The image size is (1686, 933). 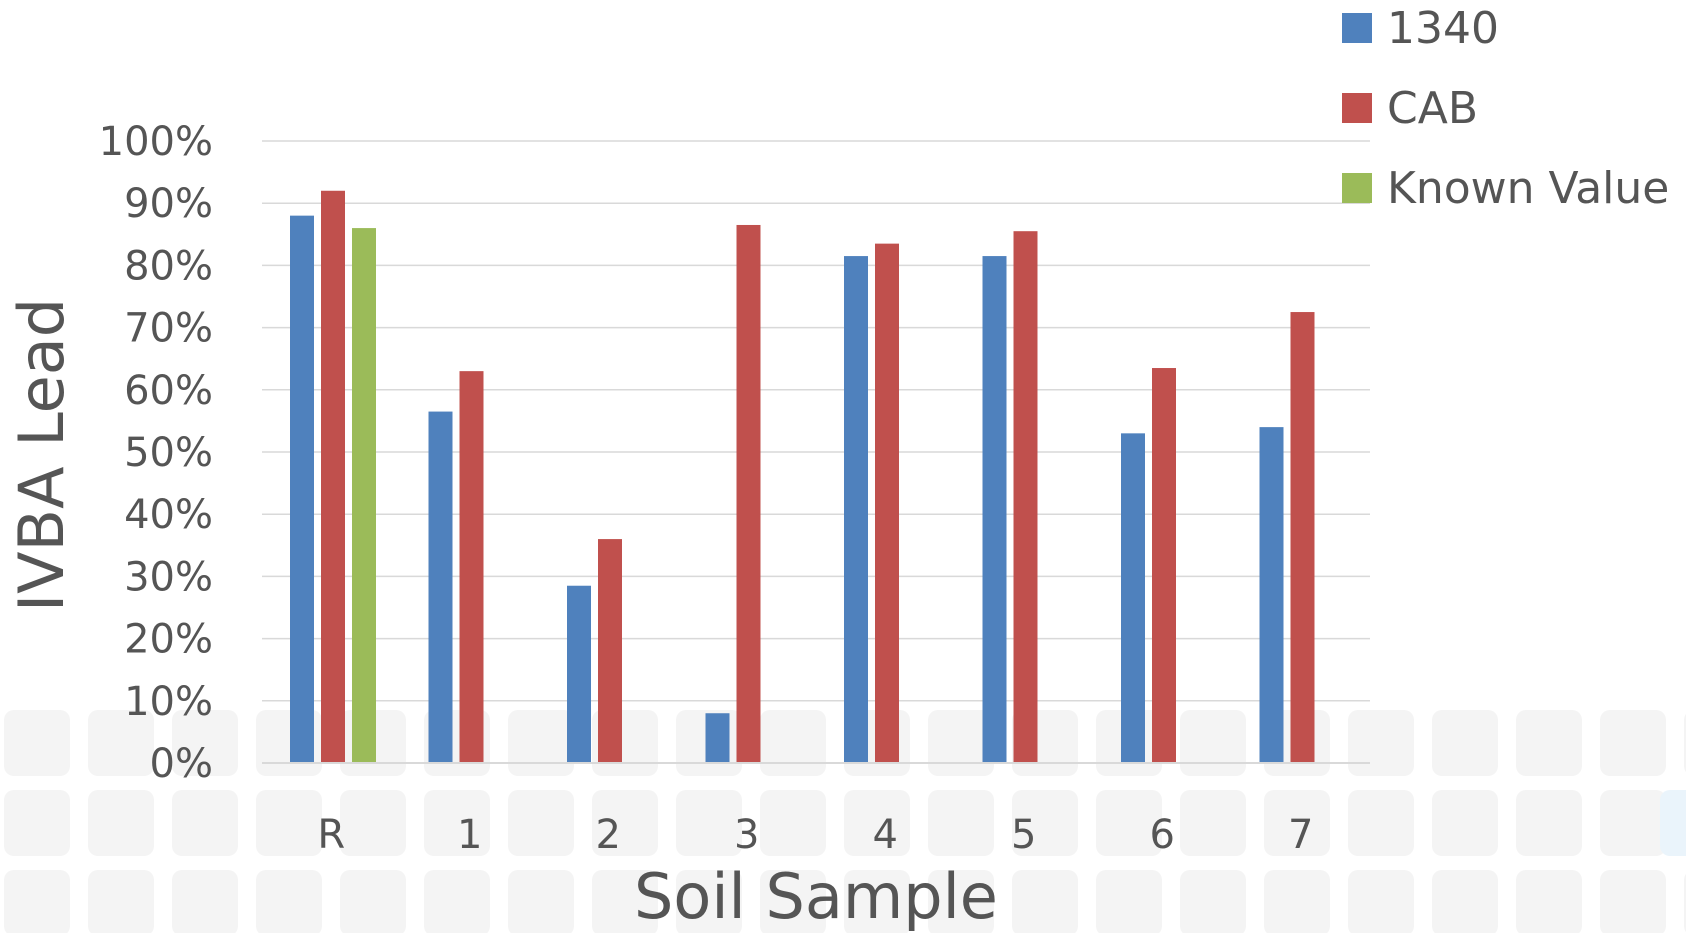 What do you see at coordinates (1443, 28) in the screenshot?
I see `legend-label: 1340` at bounding box center [1443, 28].